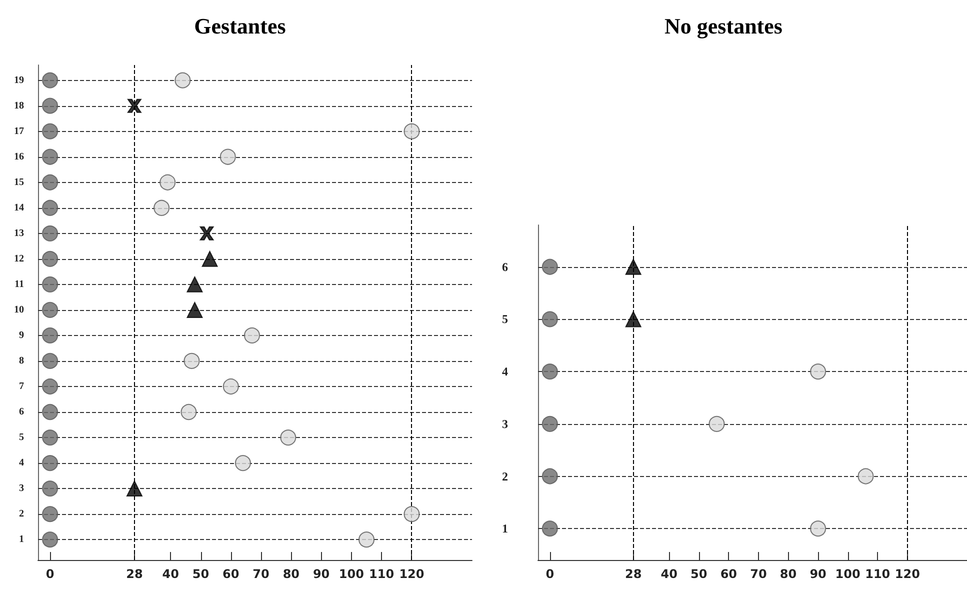 This screenshot has width=967, height=594. What do you see at coordinates (19, 182) in the screenshot?
I see `y-tick-label: 15` at bounding box center [19, 182].